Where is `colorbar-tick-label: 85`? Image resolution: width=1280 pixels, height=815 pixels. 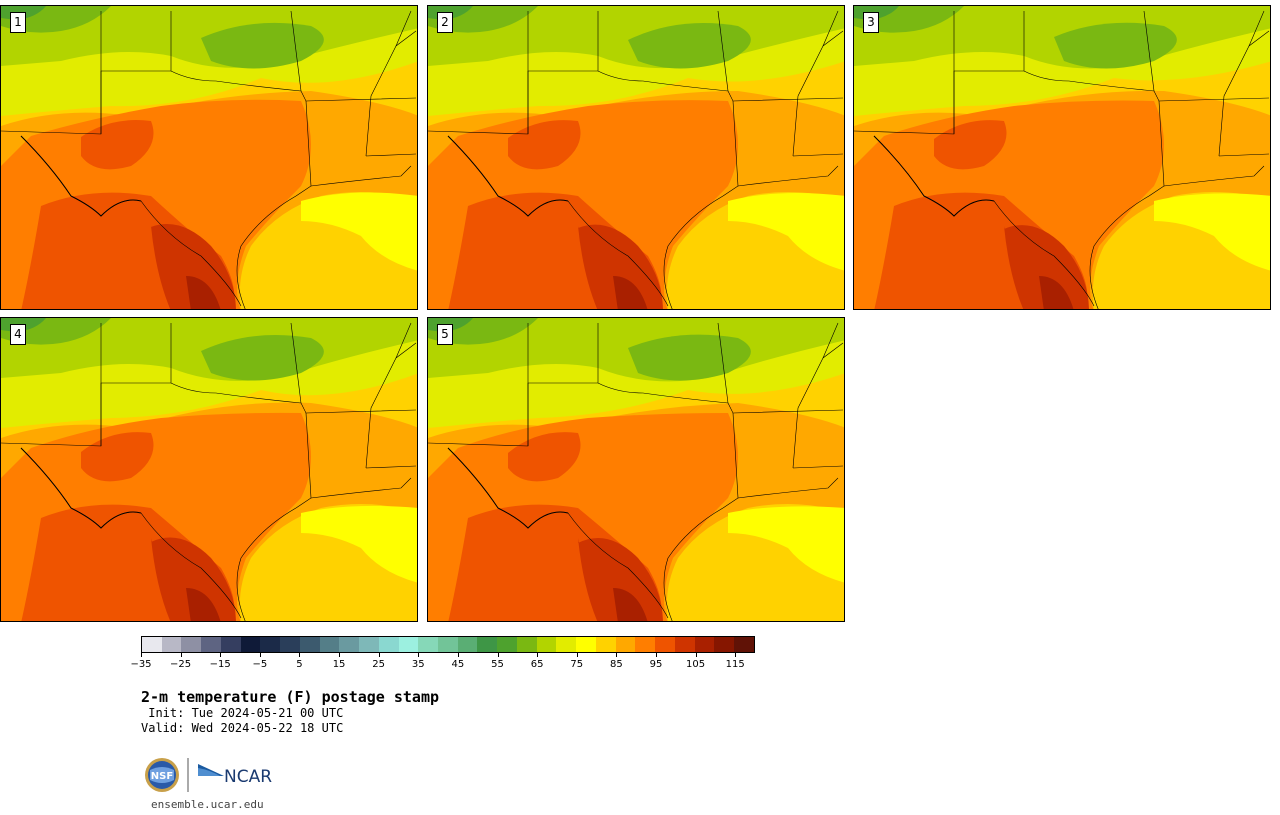
colorbar-tick-label: 85 is located at coordinates (616, 664).